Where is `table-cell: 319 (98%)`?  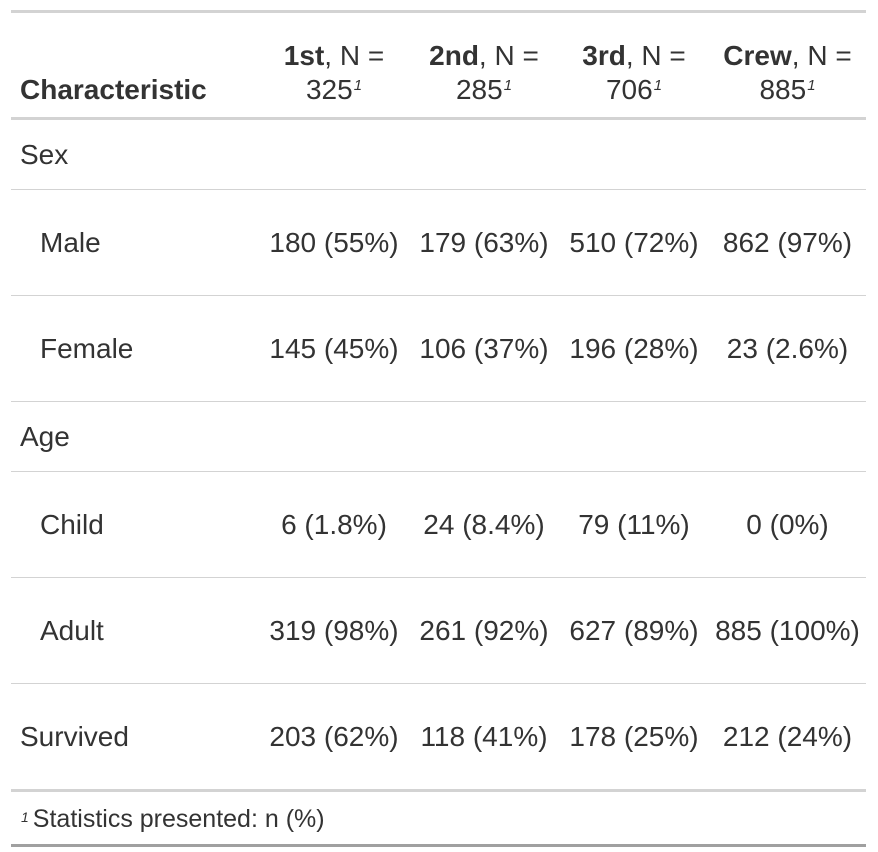
table-cell: 319 (98%) is located at coordinates (334, 630).